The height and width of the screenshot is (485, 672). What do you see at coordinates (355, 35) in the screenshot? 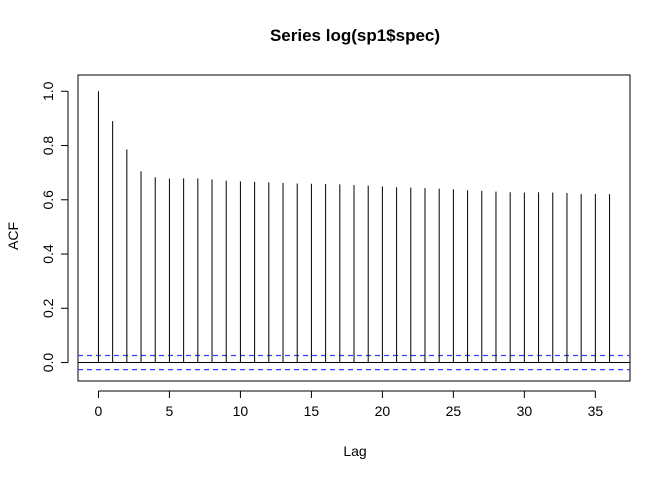
I see `chart-title: Series log(sp1$spec)` at bounding box center [355, 35].